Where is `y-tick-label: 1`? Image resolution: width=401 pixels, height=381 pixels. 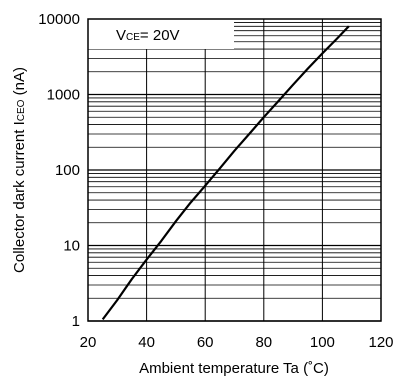
y-tick-label: 1 is located at coordinates (76, 321).